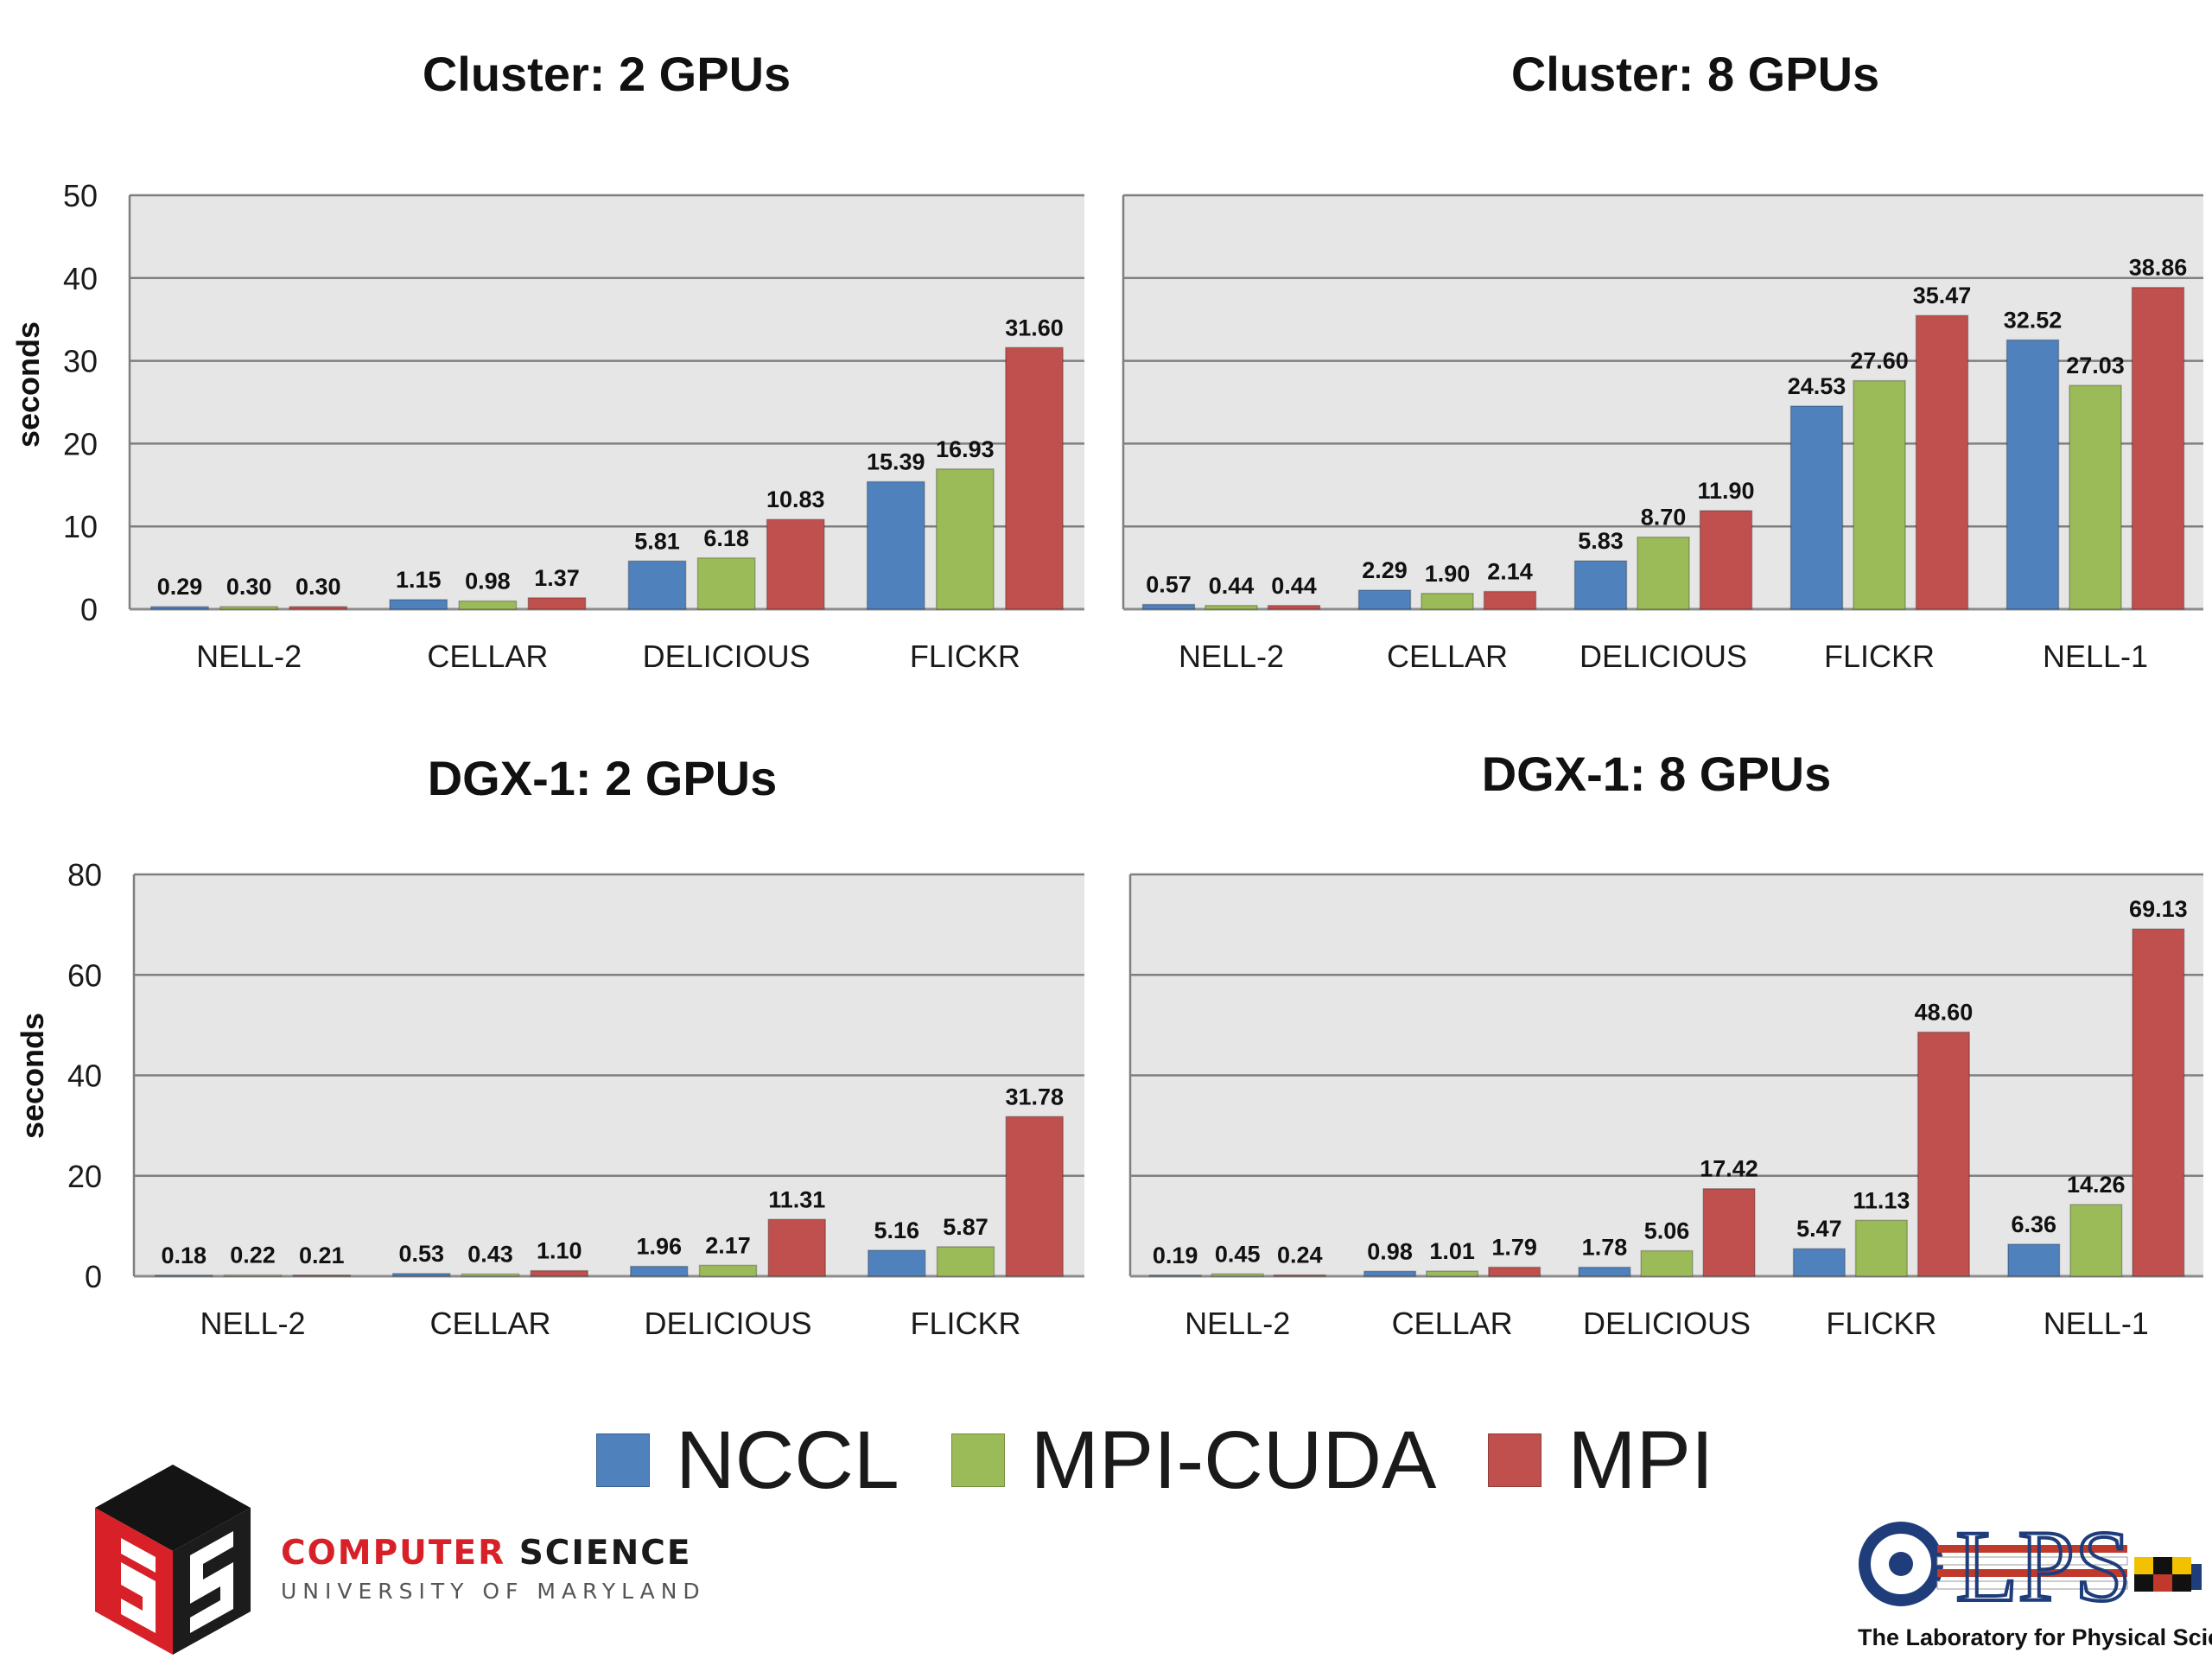  I want to click on data-label: 0.45, so click(1238, 1254).